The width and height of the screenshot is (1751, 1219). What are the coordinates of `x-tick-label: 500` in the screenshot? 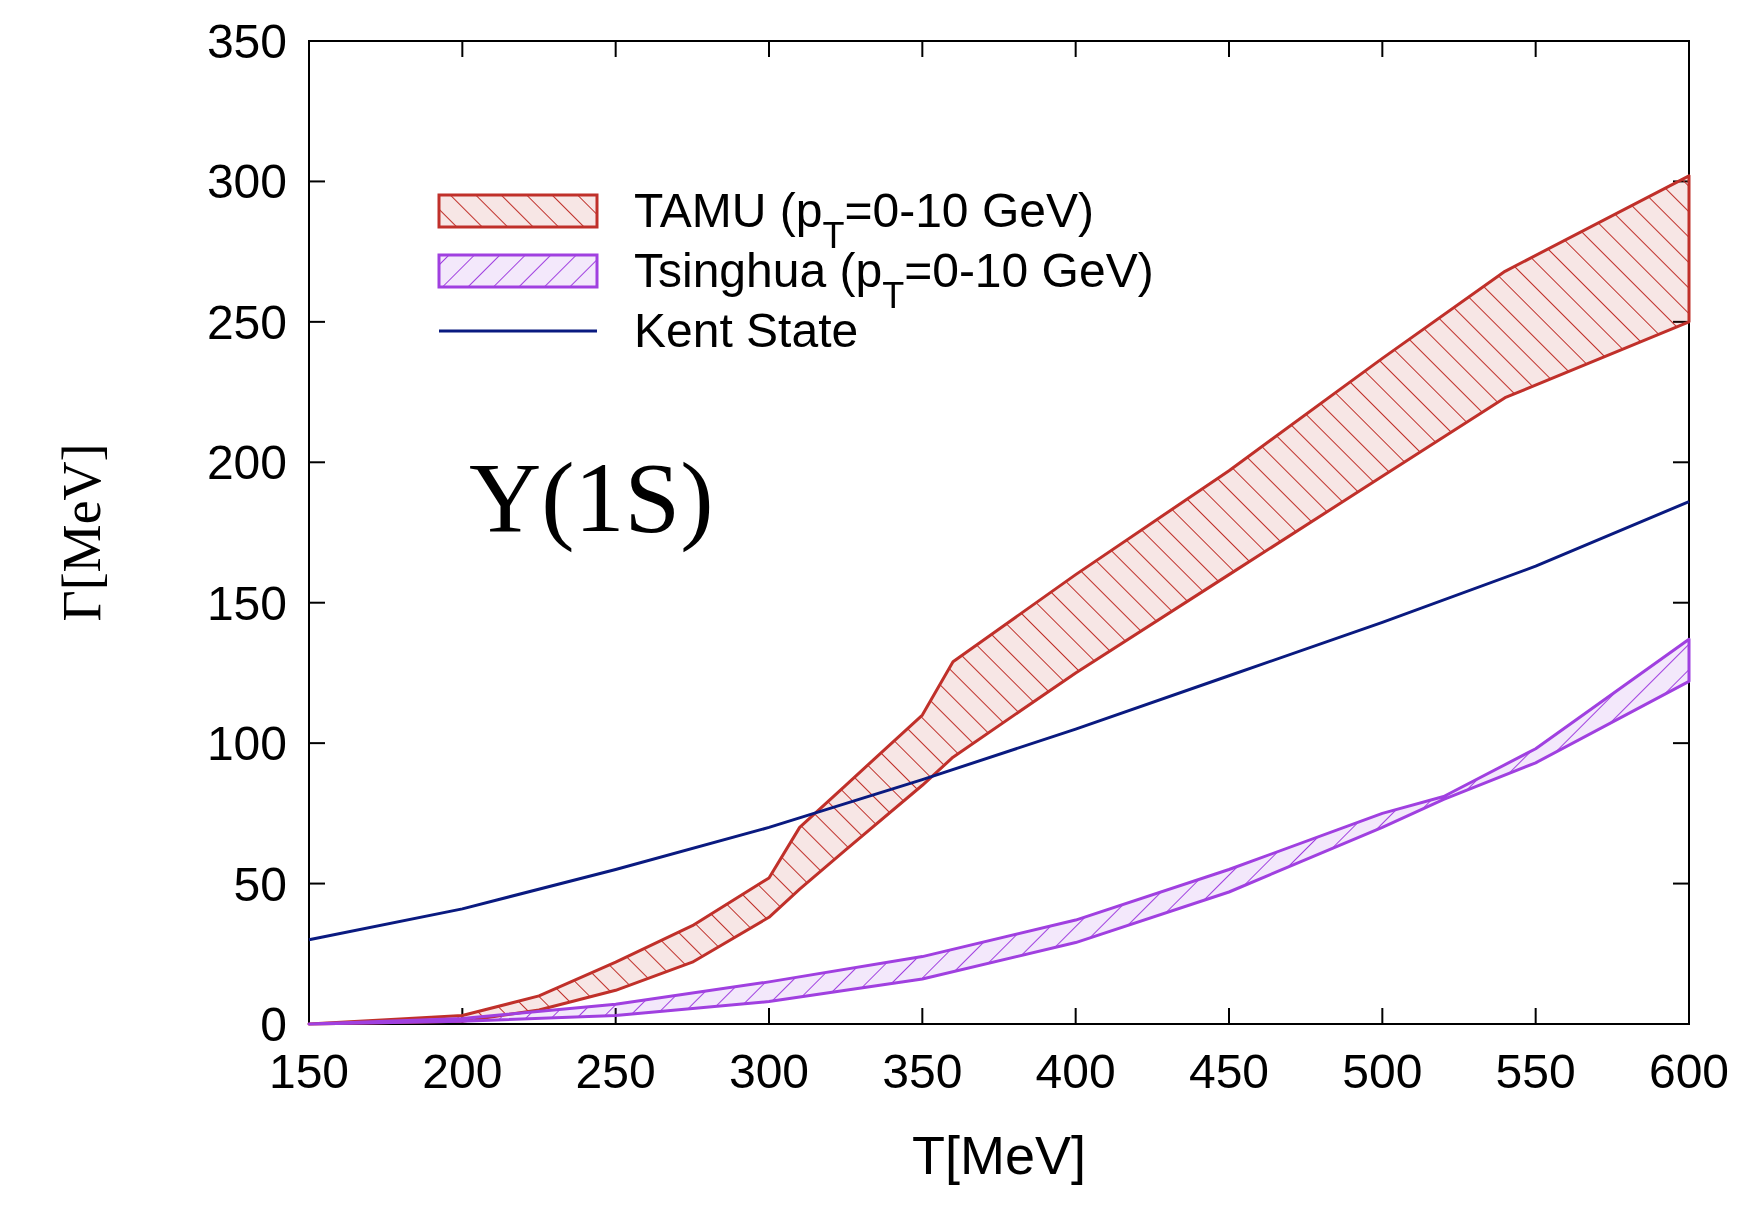 It's located at (1382, 1071).